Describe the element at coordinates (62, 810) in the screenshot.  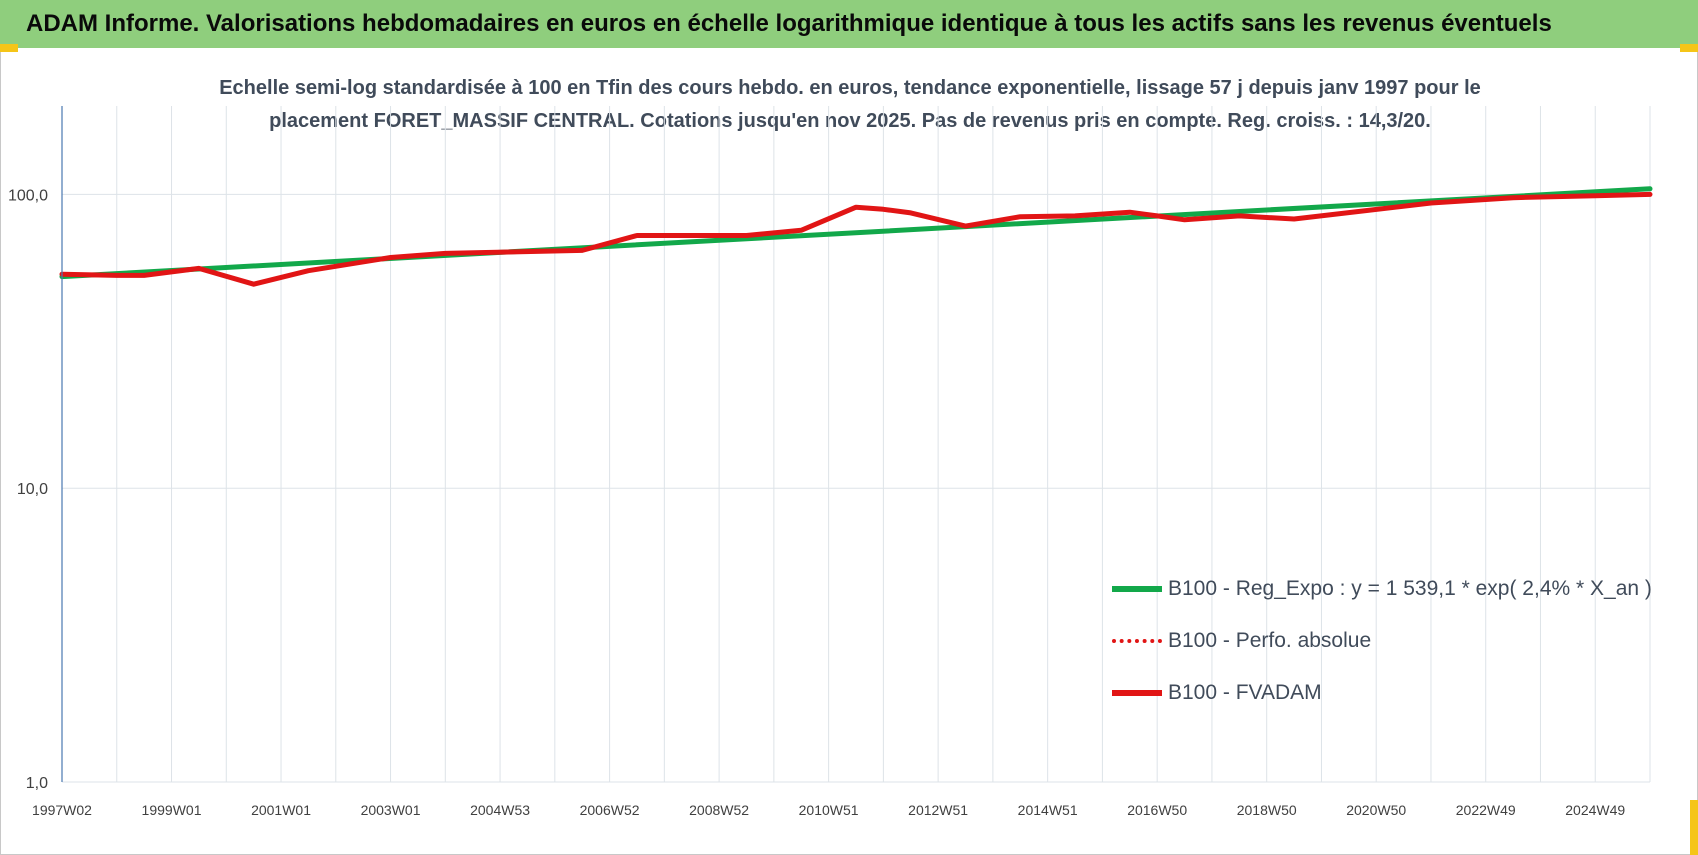
I see `x-tick-label: 1997W02` at that location.